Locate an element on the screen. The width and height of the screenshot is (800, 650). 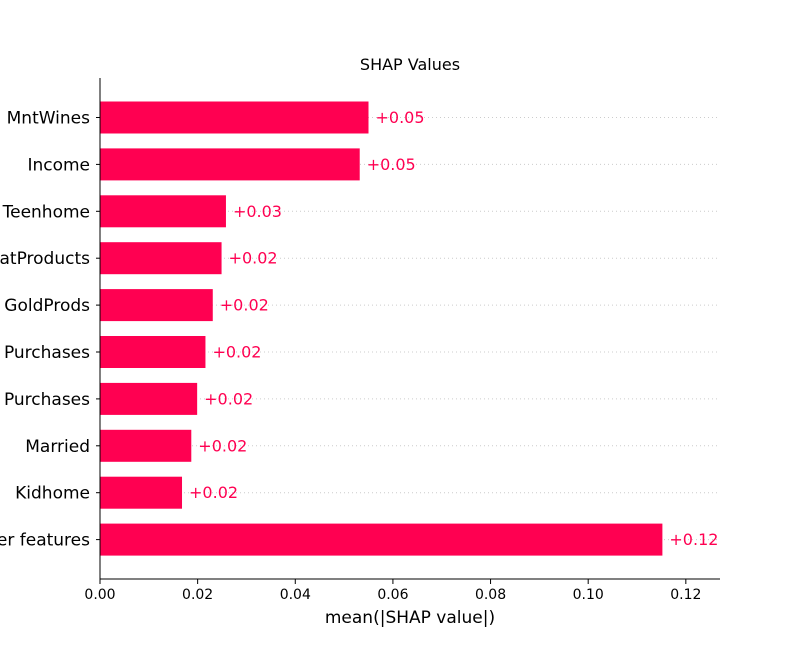
category-label: atProducts is located at coordinates (45, 259).